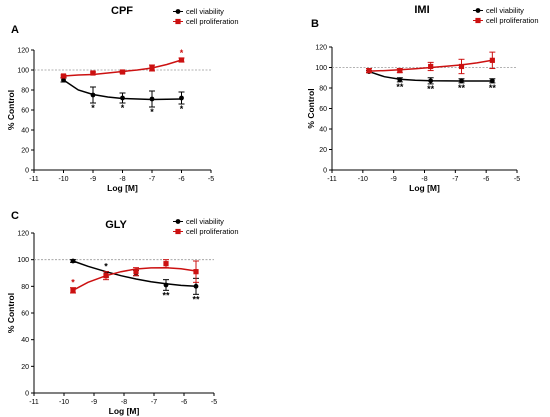 This screenshot has height=417, width=550. I want to click on chart-title: GLY, so click(116, 225).